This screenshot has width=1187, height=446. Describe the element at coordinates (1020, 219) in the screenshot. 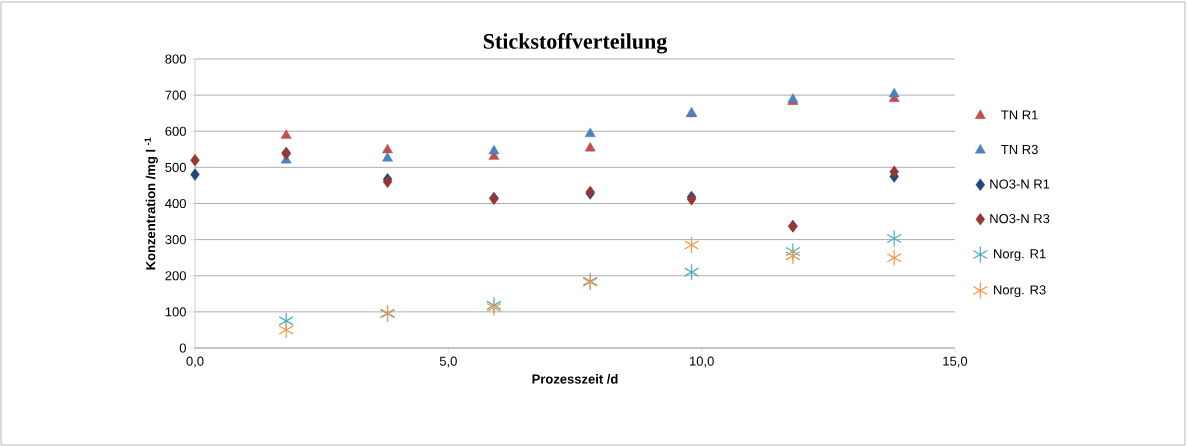

I see `legend-label: NO3-N R3` at that location.